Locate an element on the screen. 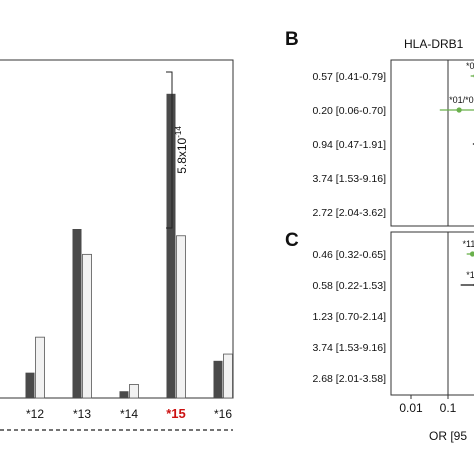  panel-c-letter: C is located at coordinates (292, 240).